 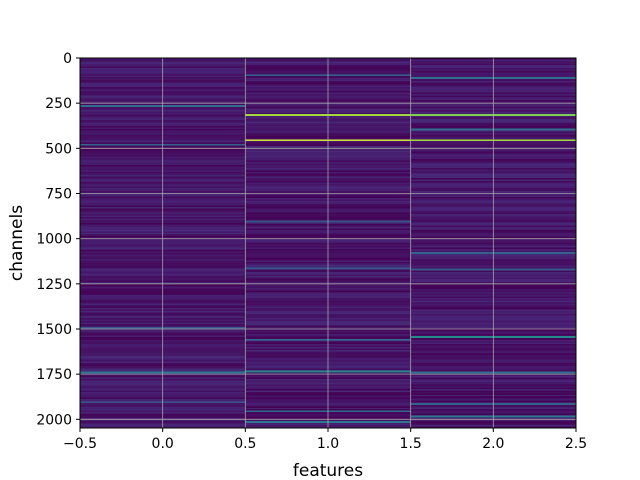 I want to click on x-tick-label: 2.0, so click(x=493, y=444).